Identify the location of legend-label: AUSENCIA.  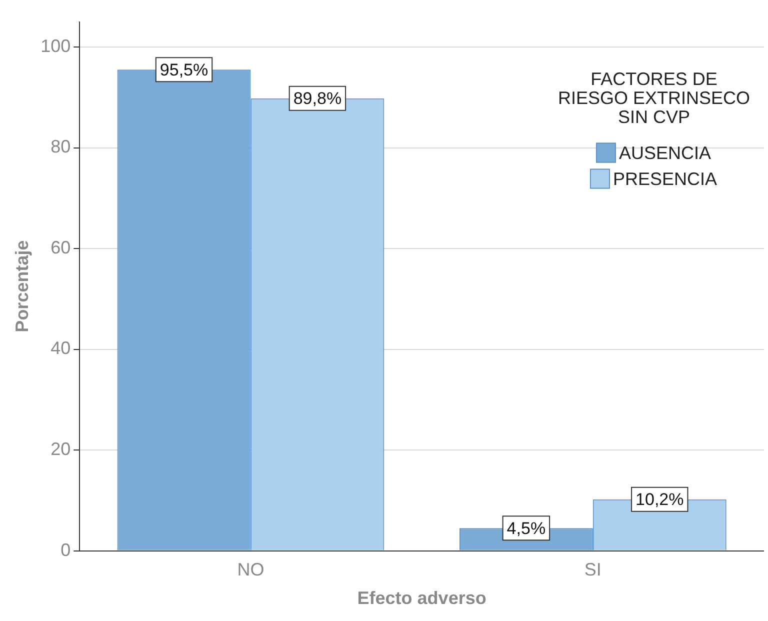
(665, 152).